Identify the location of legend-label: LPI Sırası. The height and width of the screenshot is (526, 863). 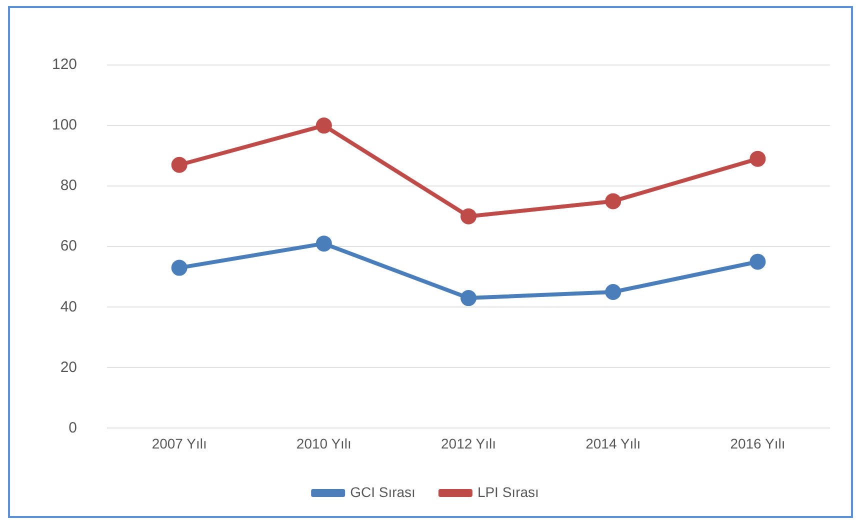
(508, 492).